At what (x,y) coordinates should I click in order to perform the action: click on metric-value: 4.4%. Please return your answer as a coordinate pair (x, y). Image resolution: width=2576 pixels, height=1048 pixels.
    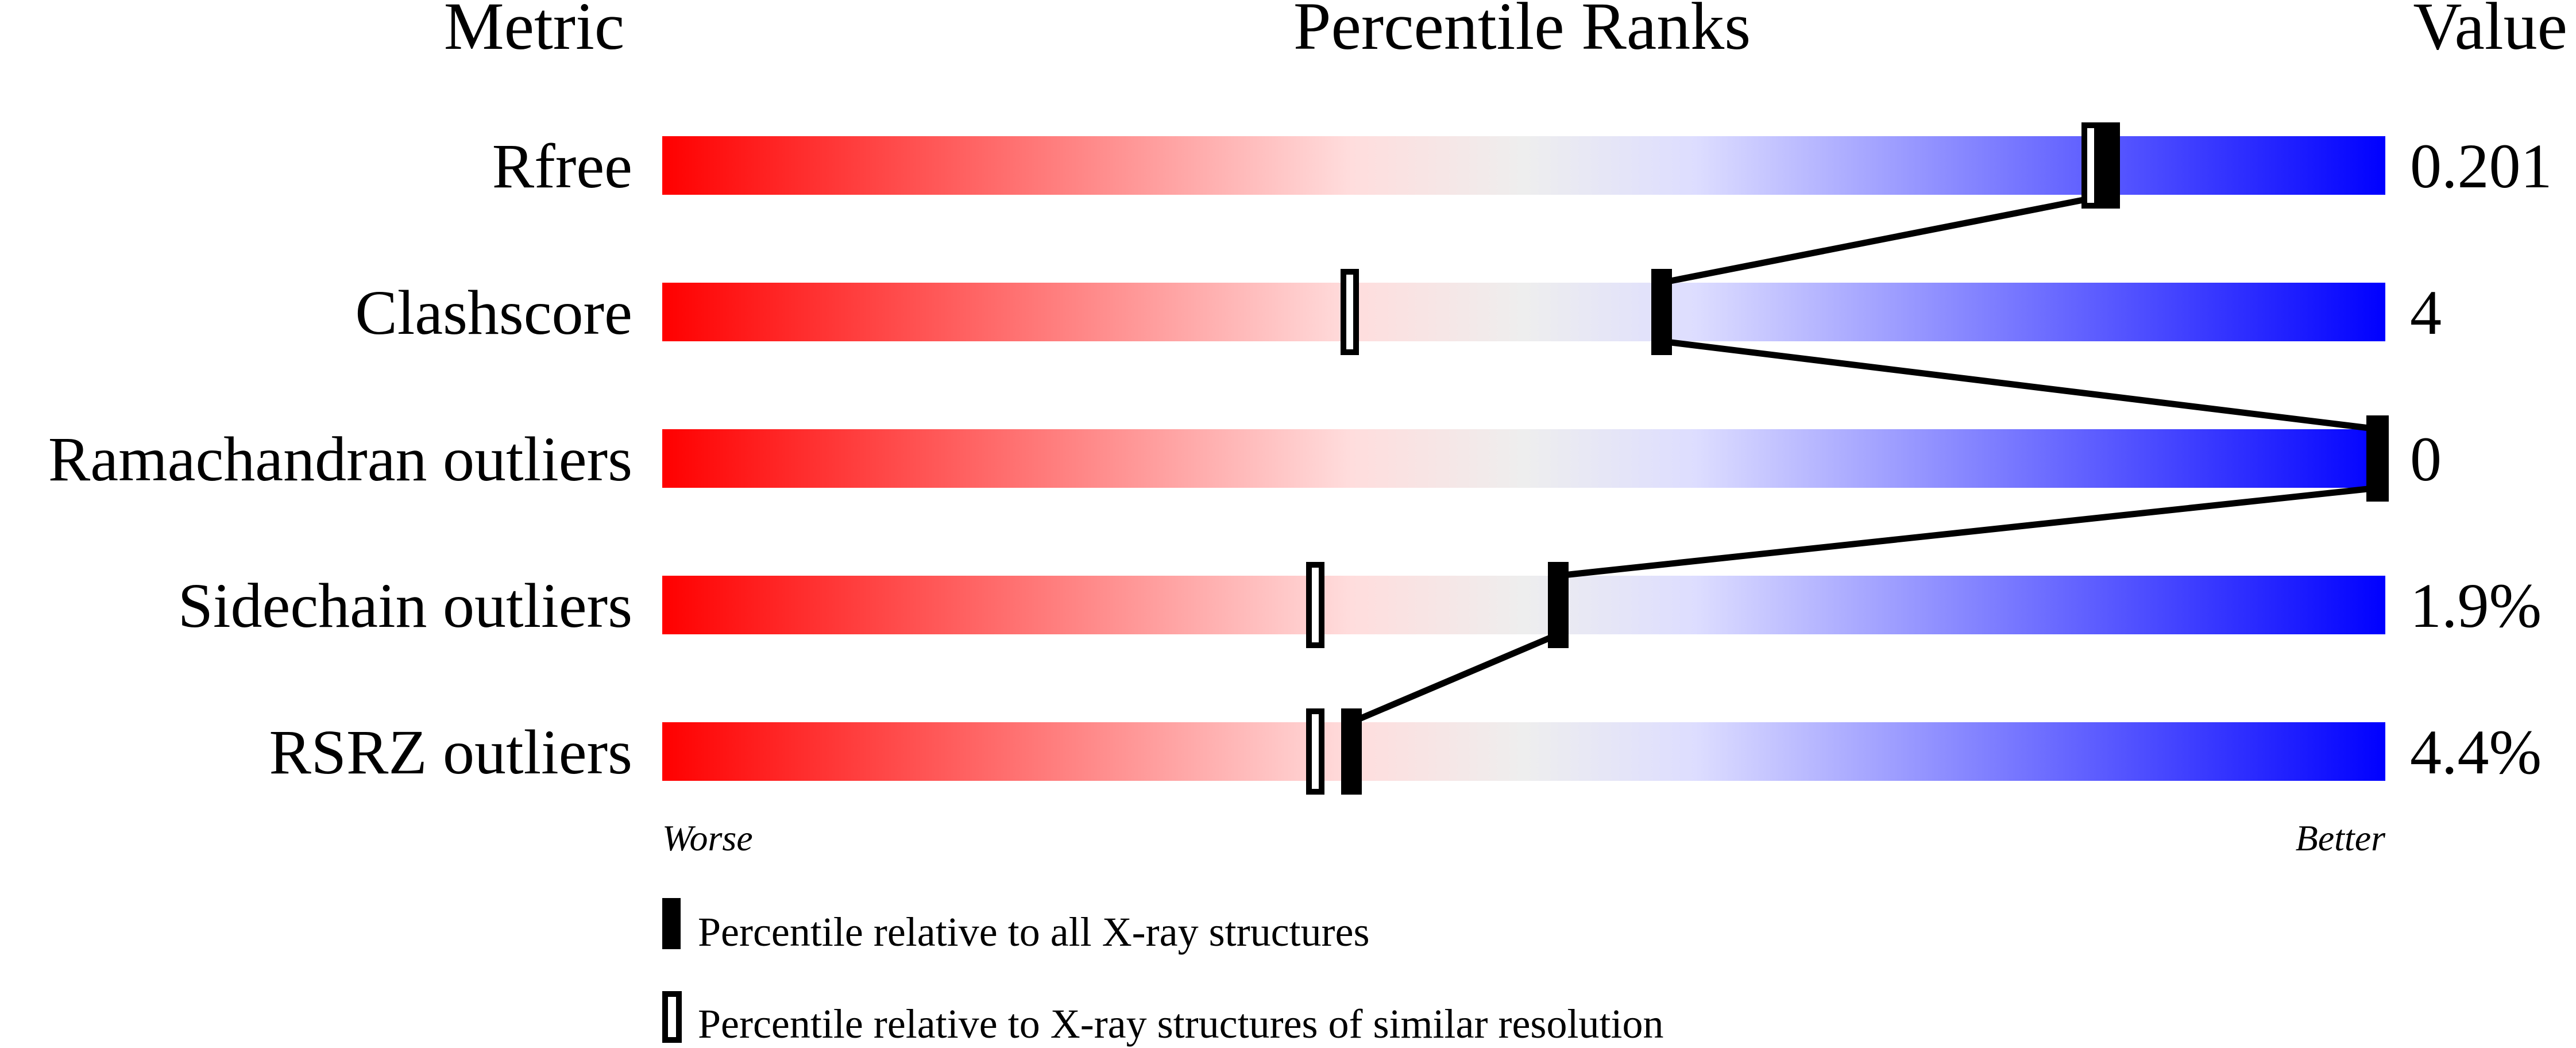
    Looking at the image, I should click on (2476, 752).